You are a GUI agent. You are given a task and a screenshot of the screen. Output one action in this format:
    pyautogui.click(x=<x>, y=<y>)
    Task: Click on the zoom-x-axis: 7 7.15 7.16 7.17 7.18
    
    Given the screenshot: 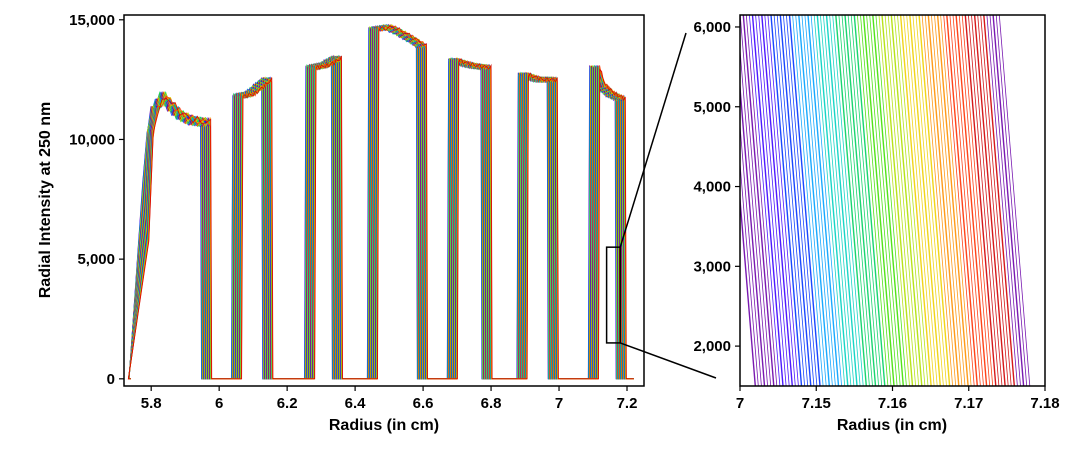 What is the action you would take?
    pyautogui.click(x=898, y=399)
    